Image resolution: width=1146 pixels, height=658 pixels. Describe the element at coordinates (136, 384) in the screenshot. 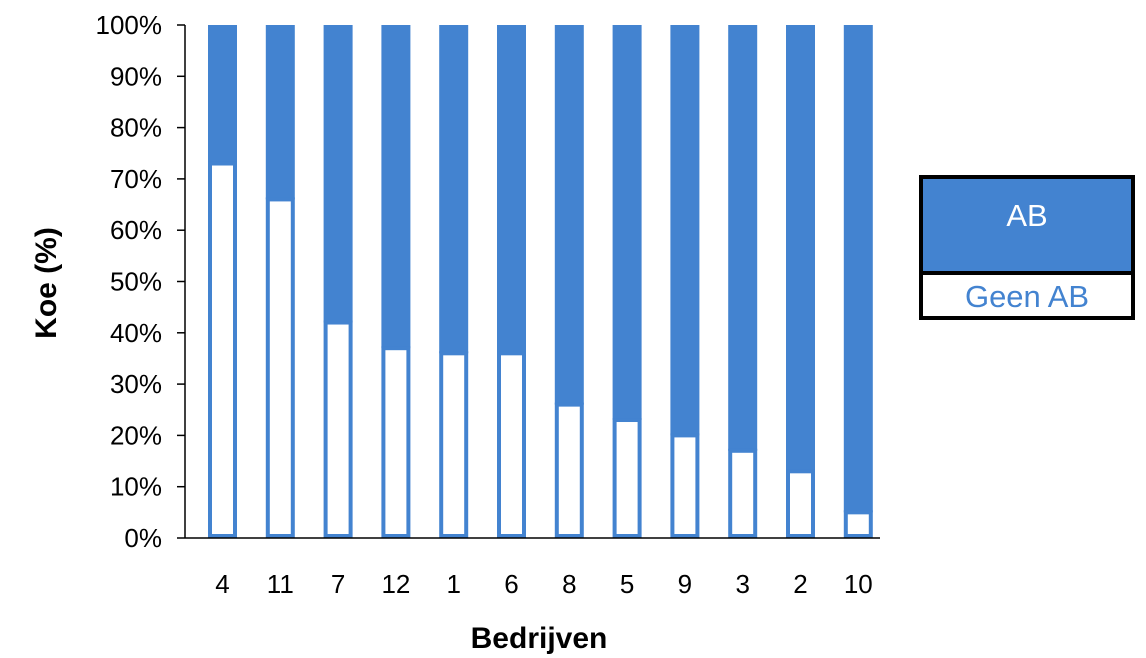

I see `y-tick-label: 30%` at that location.